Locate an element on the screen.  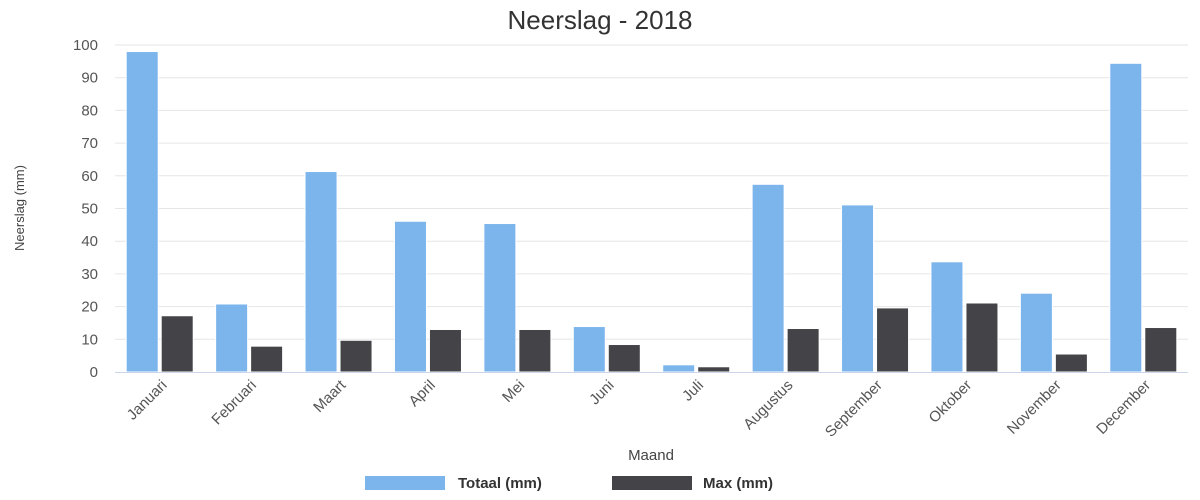
x-tick-label: Februari is located at coordinates (234, 403).